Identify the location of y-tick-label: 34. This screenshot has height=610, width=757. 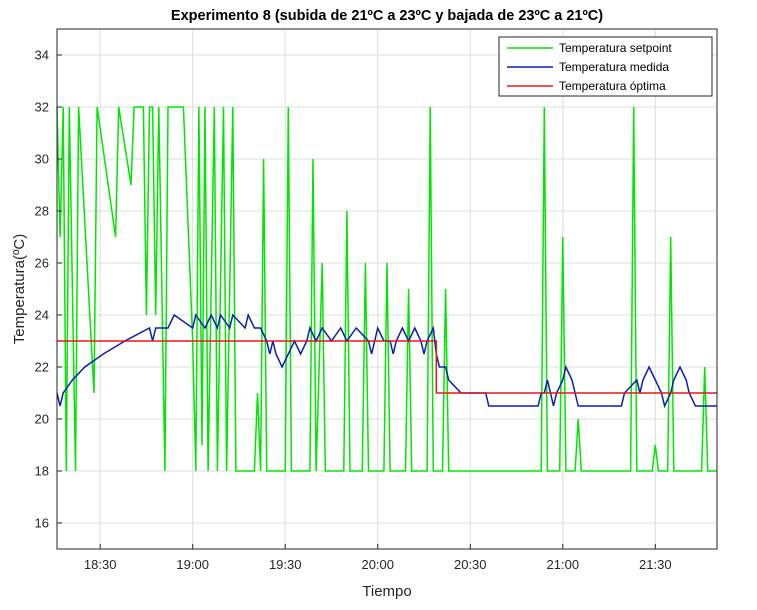
(42, 55).